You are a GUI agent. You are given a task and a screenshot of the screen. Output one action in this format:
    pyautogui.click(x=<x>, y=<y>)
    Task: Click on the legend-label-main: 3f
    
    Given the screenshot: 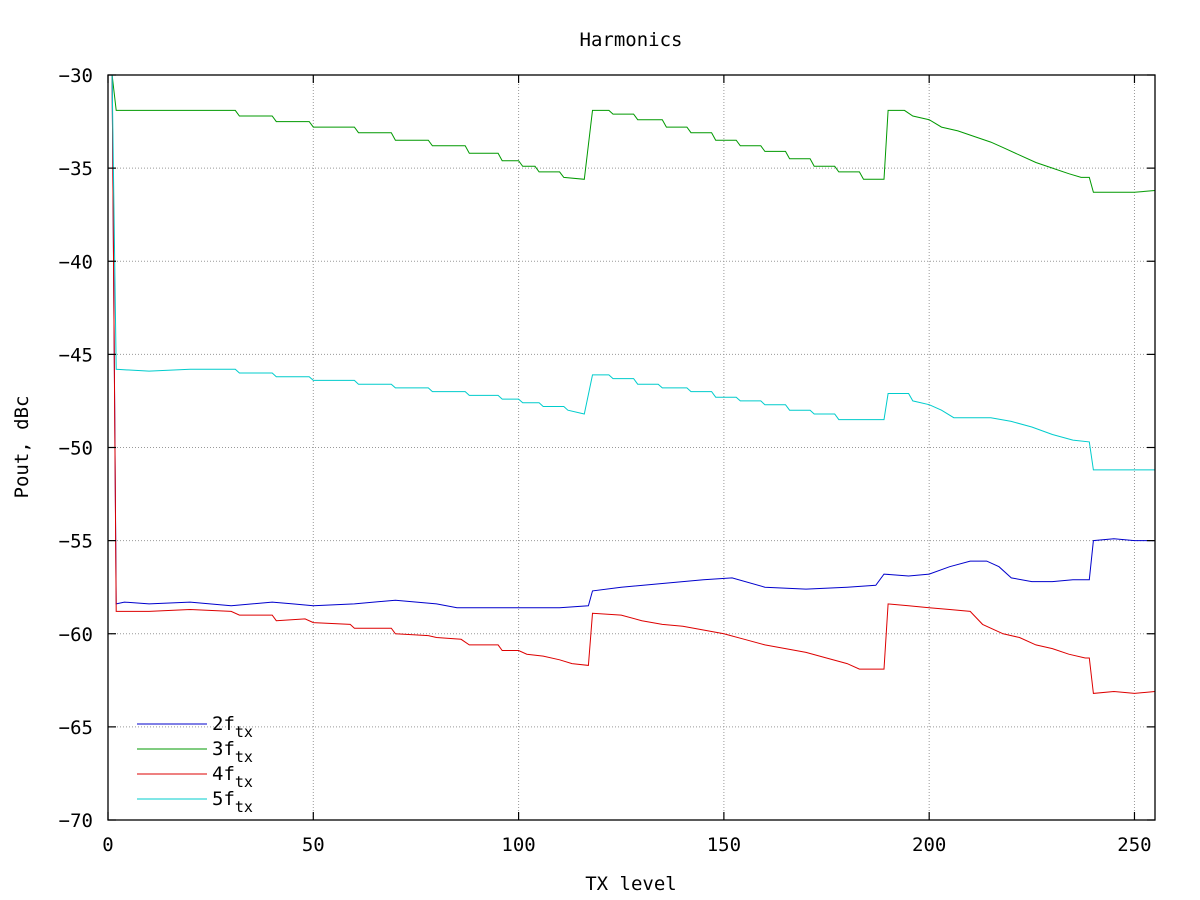 What is the action you would take?
    pyautogui.click(x=223, y=749)
    